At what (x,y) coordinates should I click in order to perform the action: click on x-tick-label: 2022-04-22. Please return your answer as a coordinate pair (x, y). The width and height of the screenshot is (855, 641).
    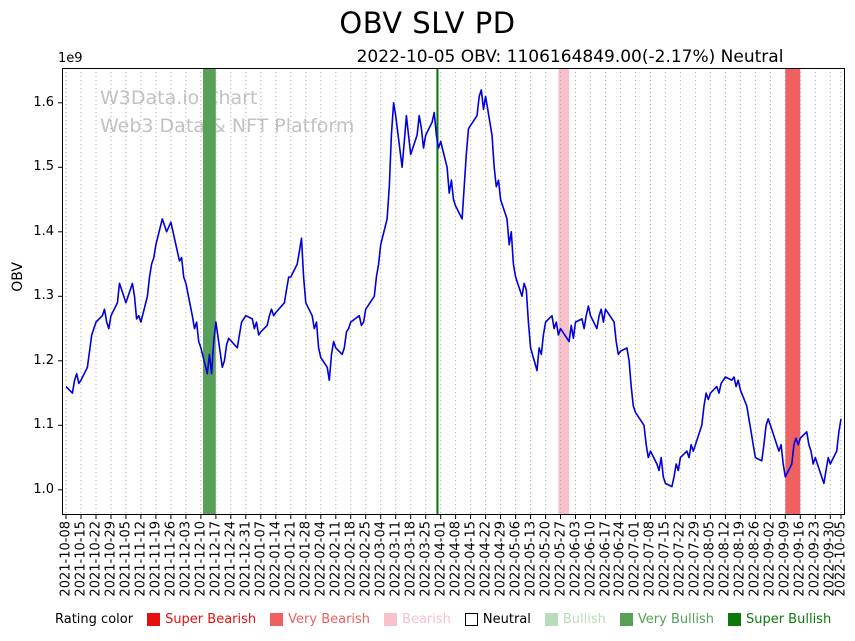
    Looking at the image, I should click on (486, 559).